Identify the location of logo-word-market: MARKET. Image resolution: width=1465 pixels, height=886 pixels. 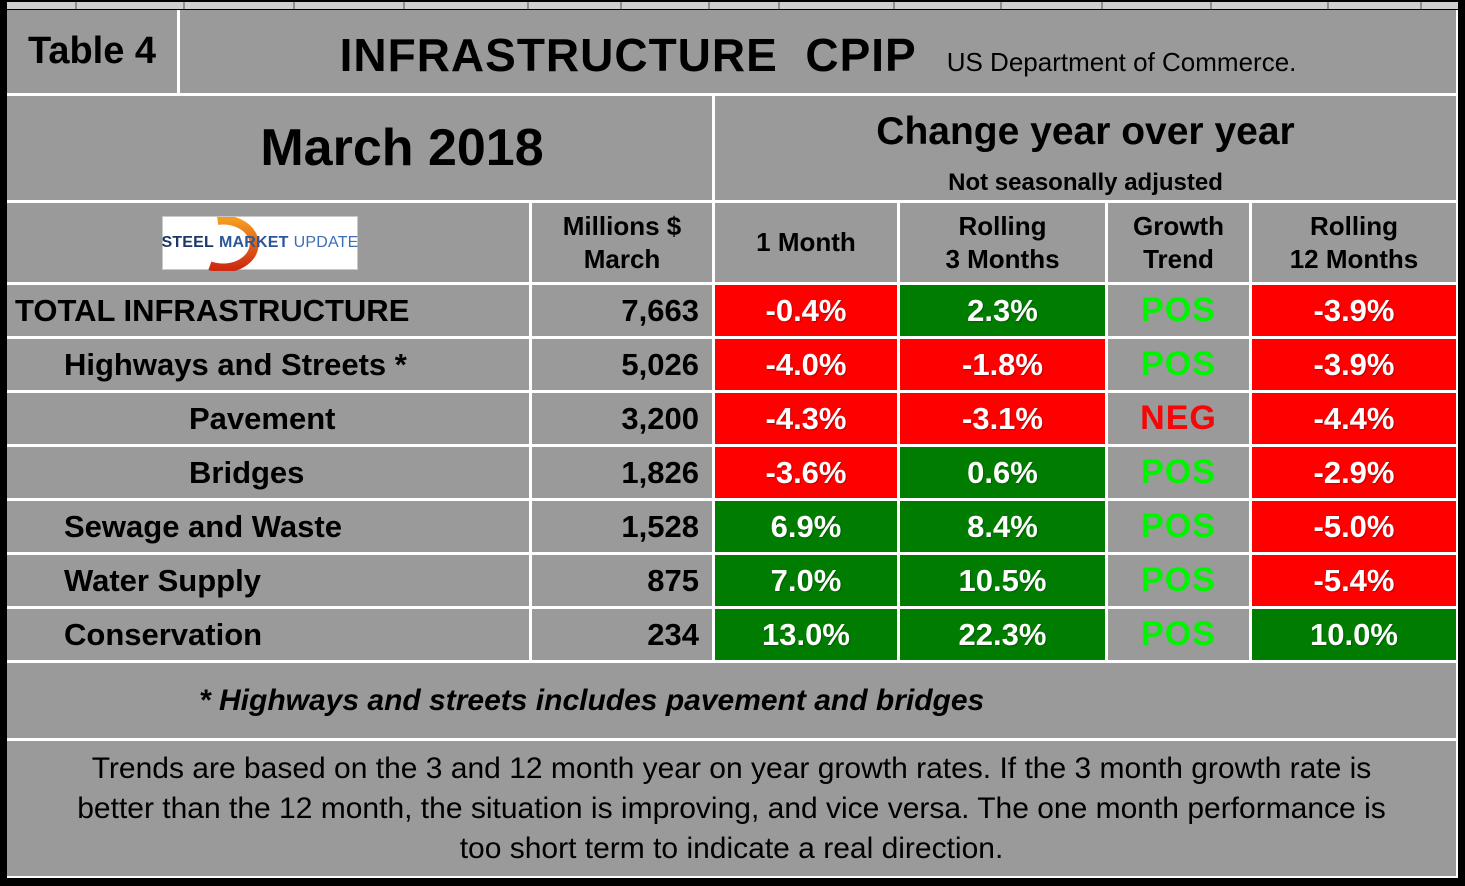
(254, 242).